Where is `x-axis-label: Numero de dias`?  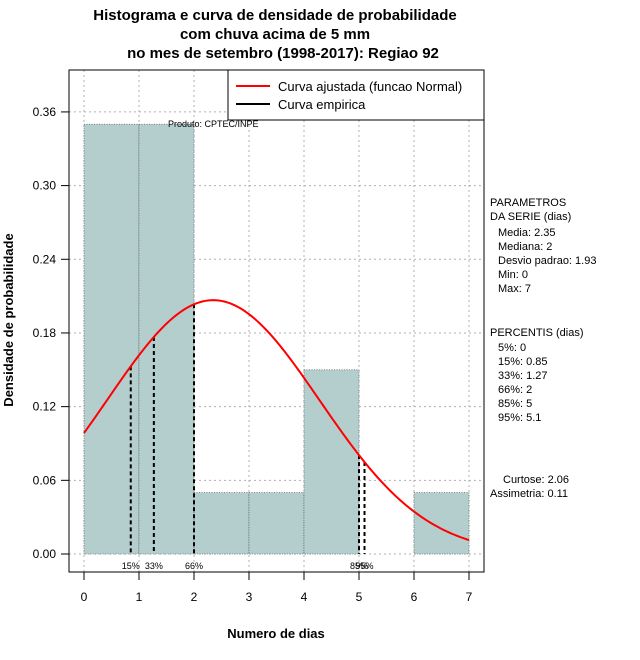 x-axis-label: Numero de dias is located at coordinates (276, 633).